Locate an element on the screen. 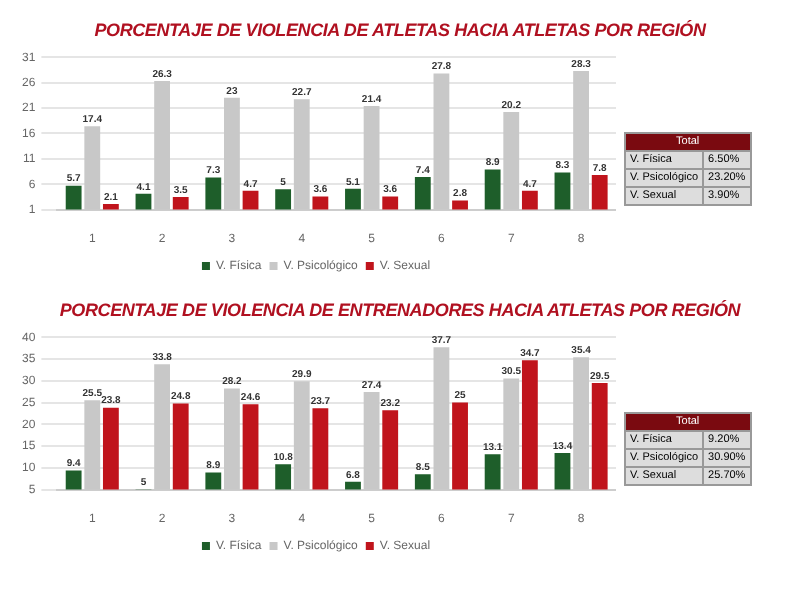 The width and height of the screenshot is (800, 600). chart-title: PORCENTAJE DE VIOLENCIA DE ENTRENADORES HACIA ATLETAS POR REGIÓN is located at coordinates (400, 311).